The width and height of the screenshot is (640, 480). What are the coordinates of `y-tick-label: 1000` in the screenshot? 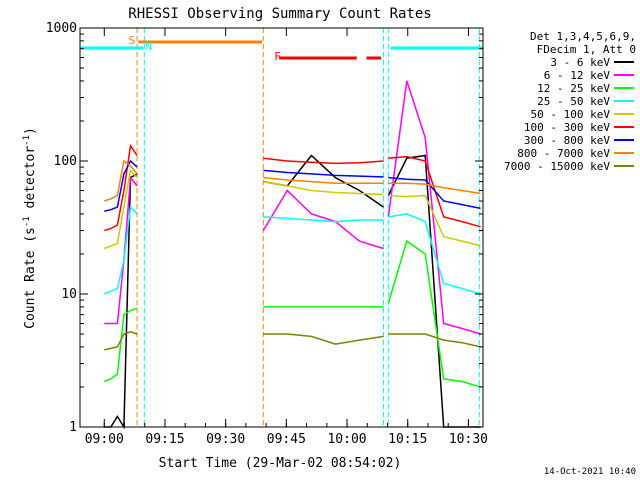 It's located at (61, 28).